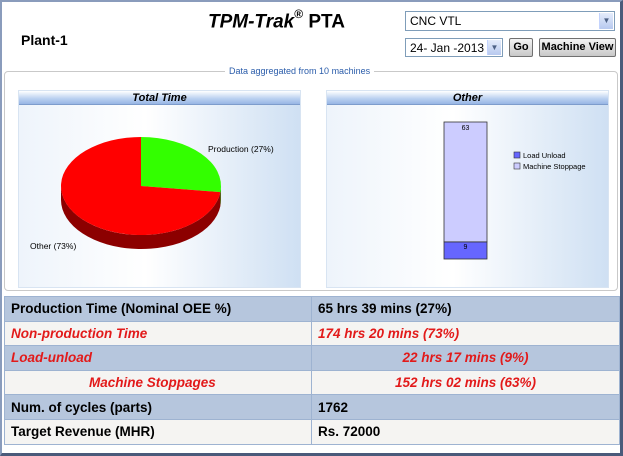 Image resolution: width=623 pixels, height=456 pixels. What do you see at coordinates (44, 40) in the screenshot?
I see `plant-label: Plant-1` at bounding box center [44, 40].